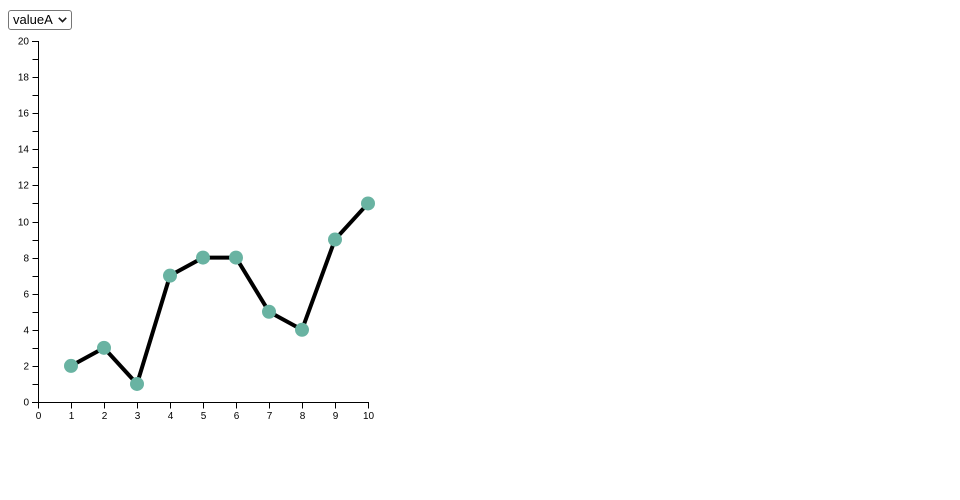  Describe the element at coordinates (105, 416) in the screenshot. I see `x-axis-tick-label: 2` at that location.